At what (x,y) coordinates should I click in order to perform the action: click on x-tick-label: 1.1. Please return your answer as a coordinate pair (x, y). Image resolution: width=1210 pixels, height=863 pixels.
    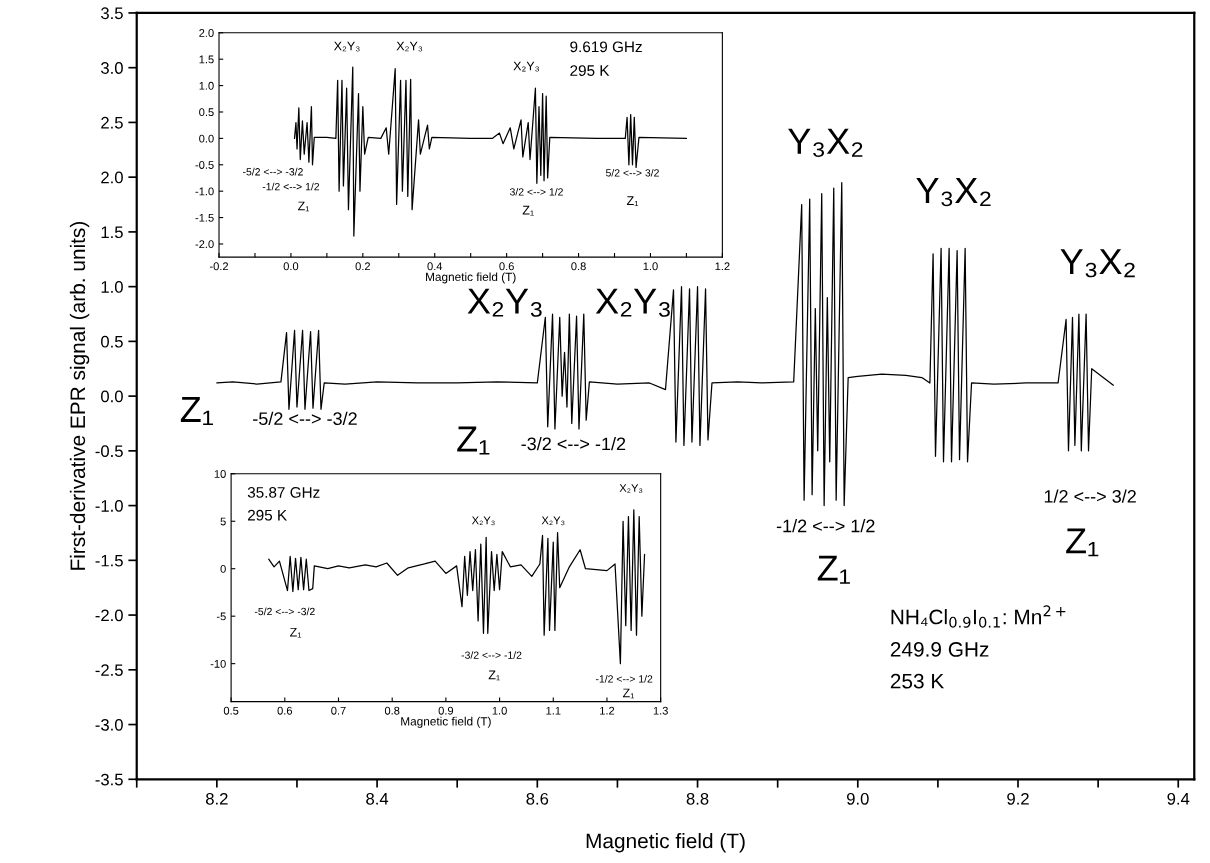
    Looking at the image, I should click on (553, 710).